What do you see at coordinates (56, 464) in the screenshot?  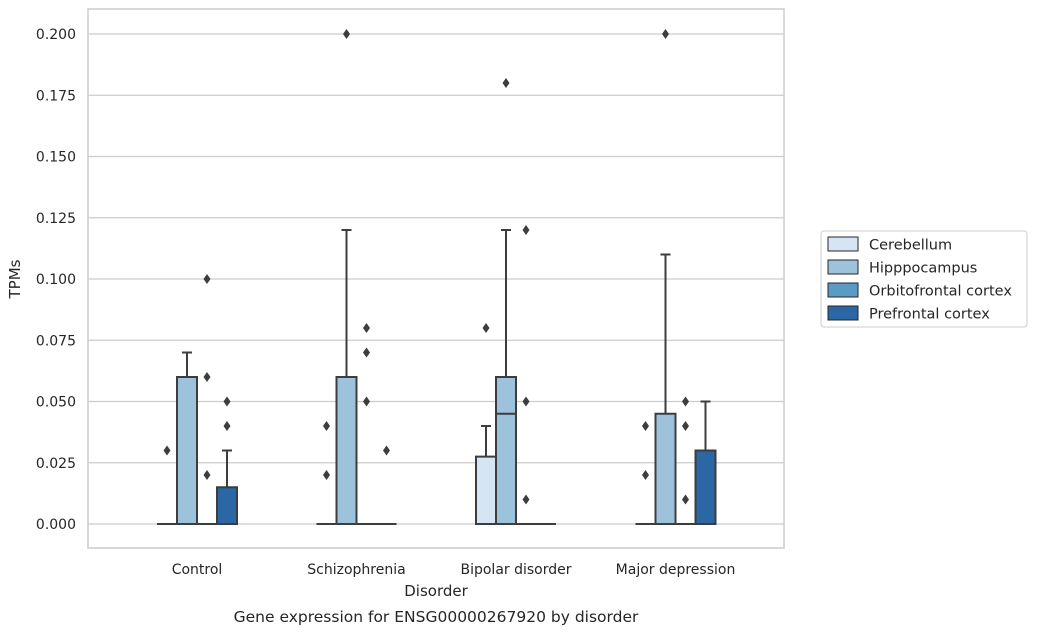 I see `y-tick-label: 0.025` at bounding box center [56, 464].